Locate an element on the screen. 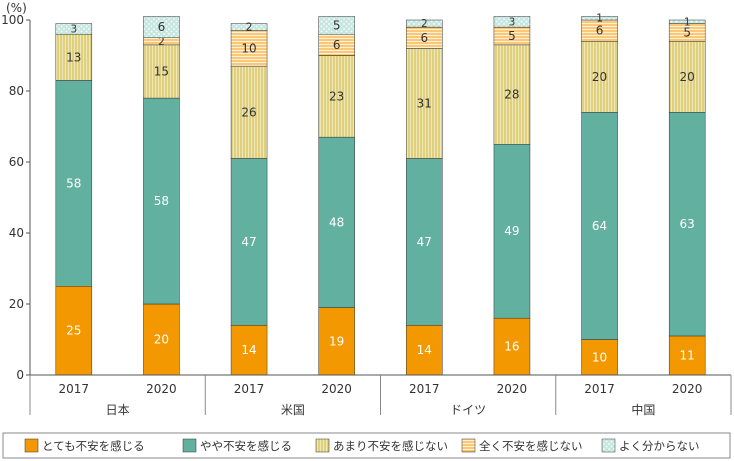 This screenshot has height=461, width=734. legend-label: やや不安を感じる is located at coordinates (246, 446).